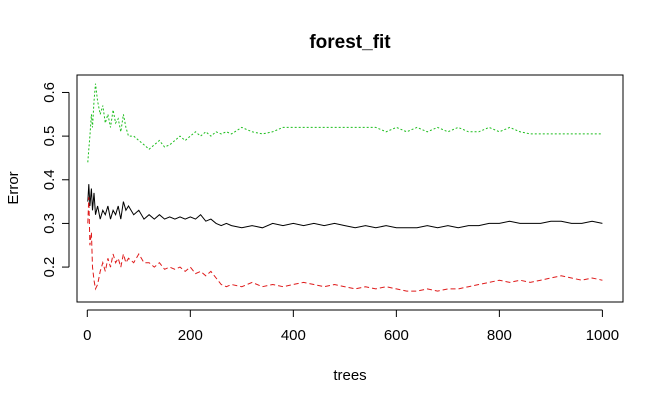 The width and height of the screenshot is (663, 403). What do you see at coordinates (602, 335) in the screenshot?
I see `x-tick-label: 1000` at bounding box center [602, 335].